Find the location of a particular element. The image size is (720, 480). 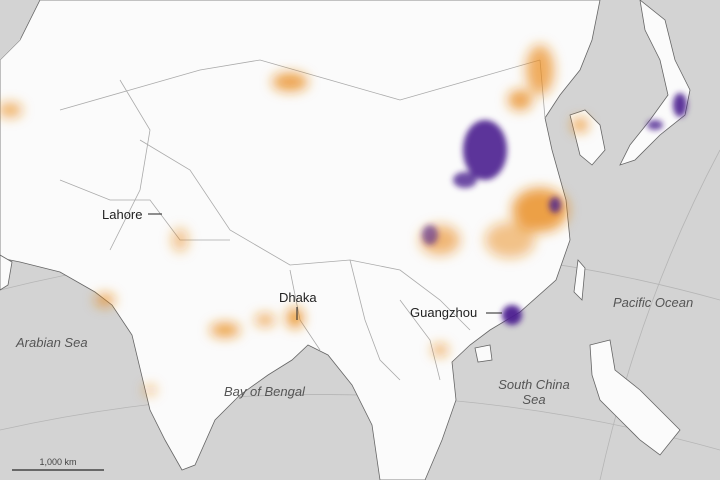

sea-label: Sea is located at coordinates (533, 399).